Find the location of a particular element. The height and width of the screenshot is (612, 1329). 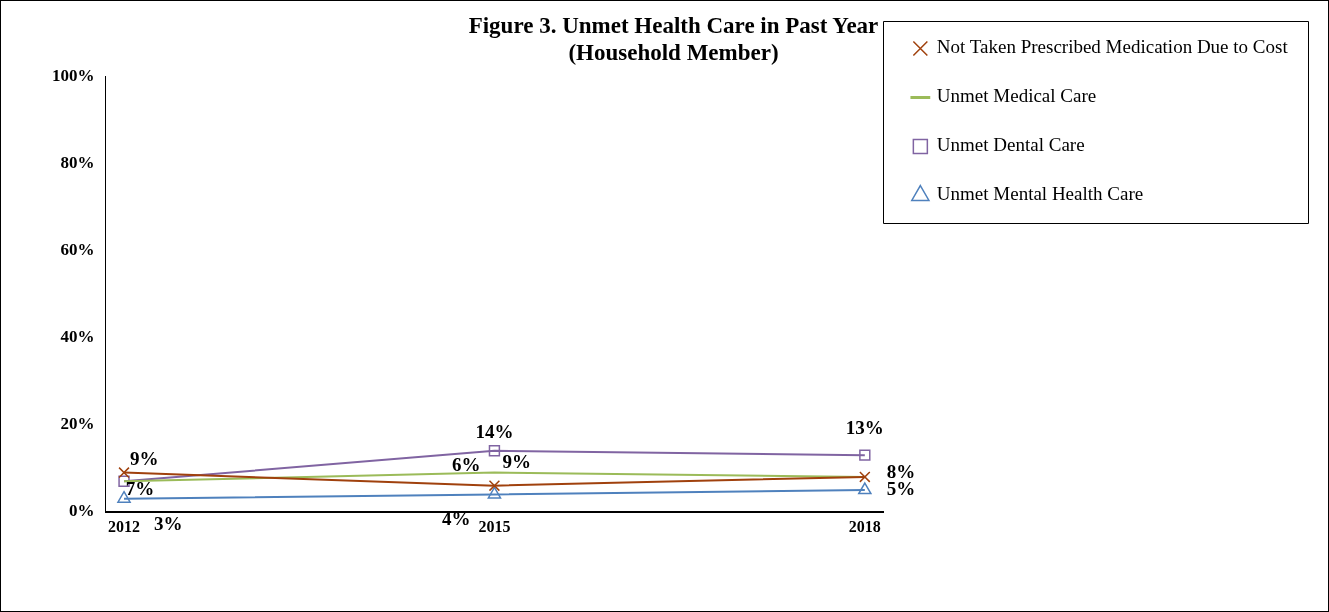

y-tick-label: 80% is located at coordinates (77, 162).